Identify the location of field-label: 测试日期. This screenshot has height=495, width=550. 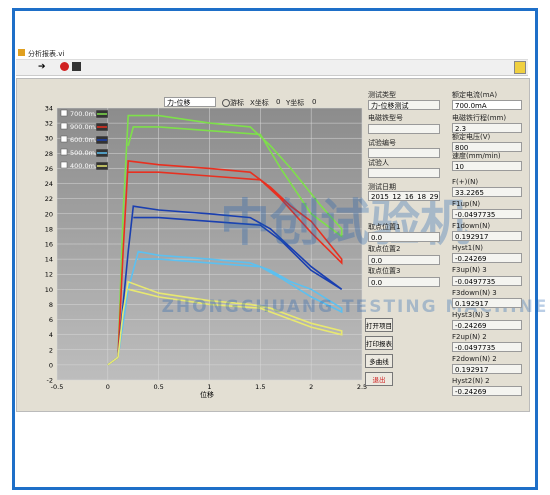
(382, 187).